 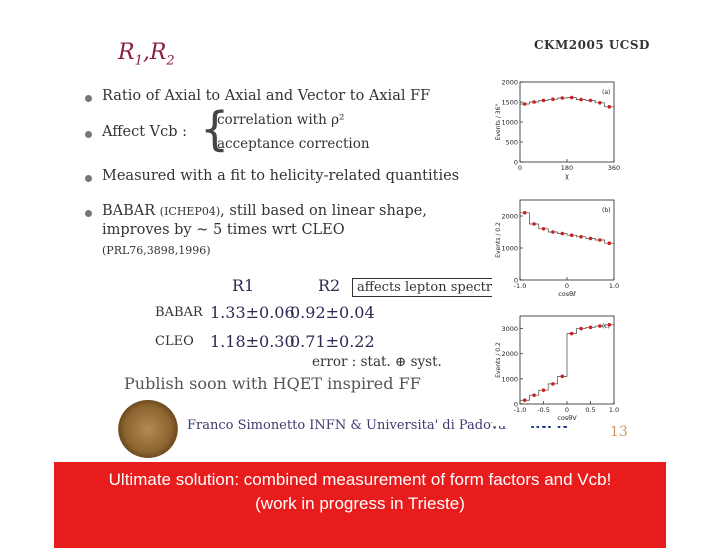 What do you see at coordinates (223, 230) in the screenshot?
I see `babar-improvement: improves by ~ 5 times wrt CLEO` at bounding box center [223, 230].